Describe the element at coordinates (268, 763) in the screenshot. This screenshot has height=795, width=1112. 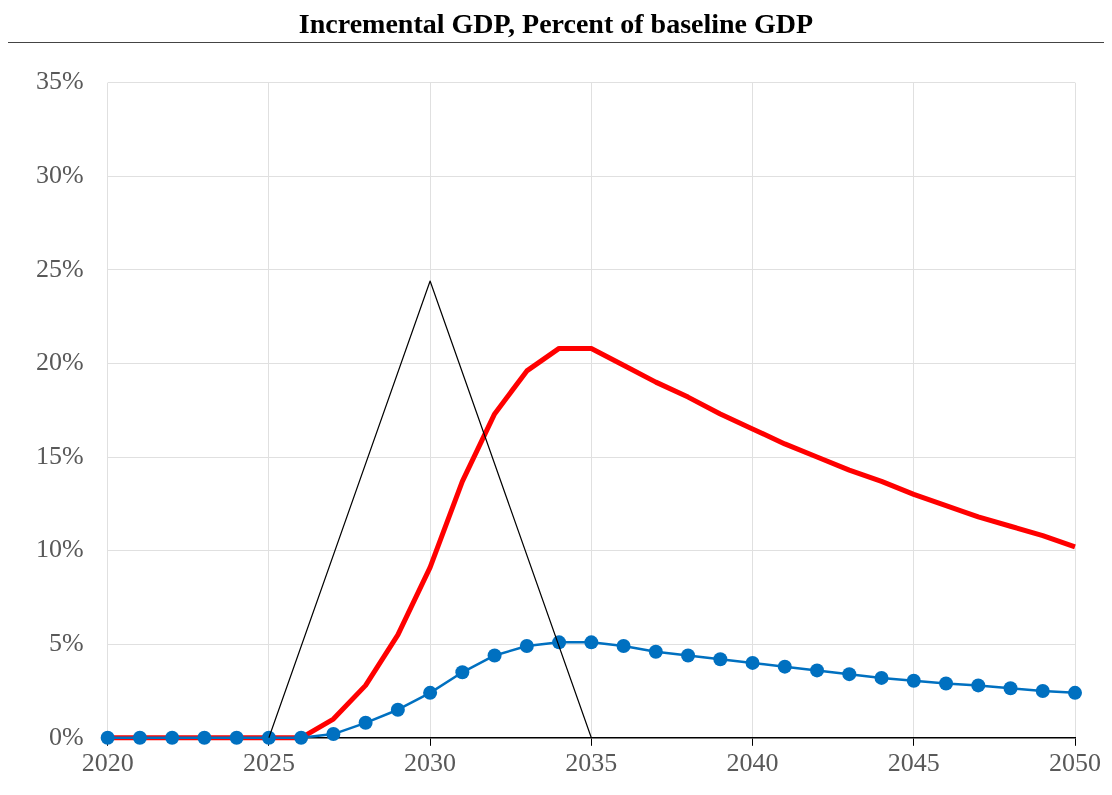
I see `x-tick-label: 2025` at that location.